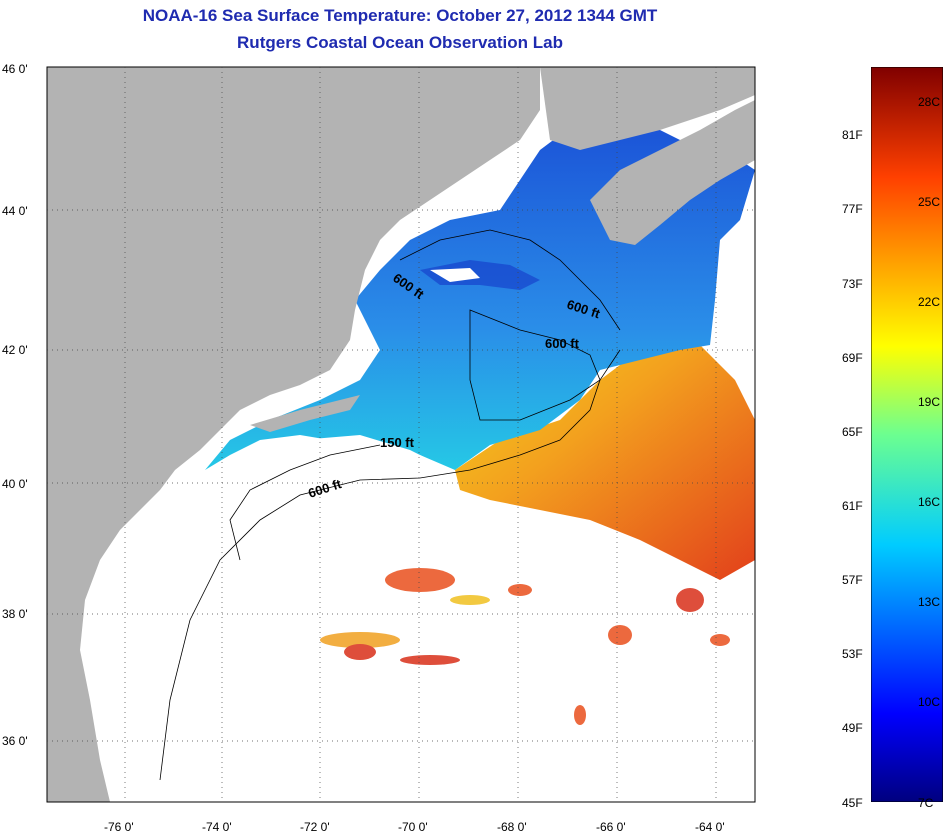 The width and height of the screenshot is (944, 840). I want to click on lat-label: 42 0', so click(15, 350).